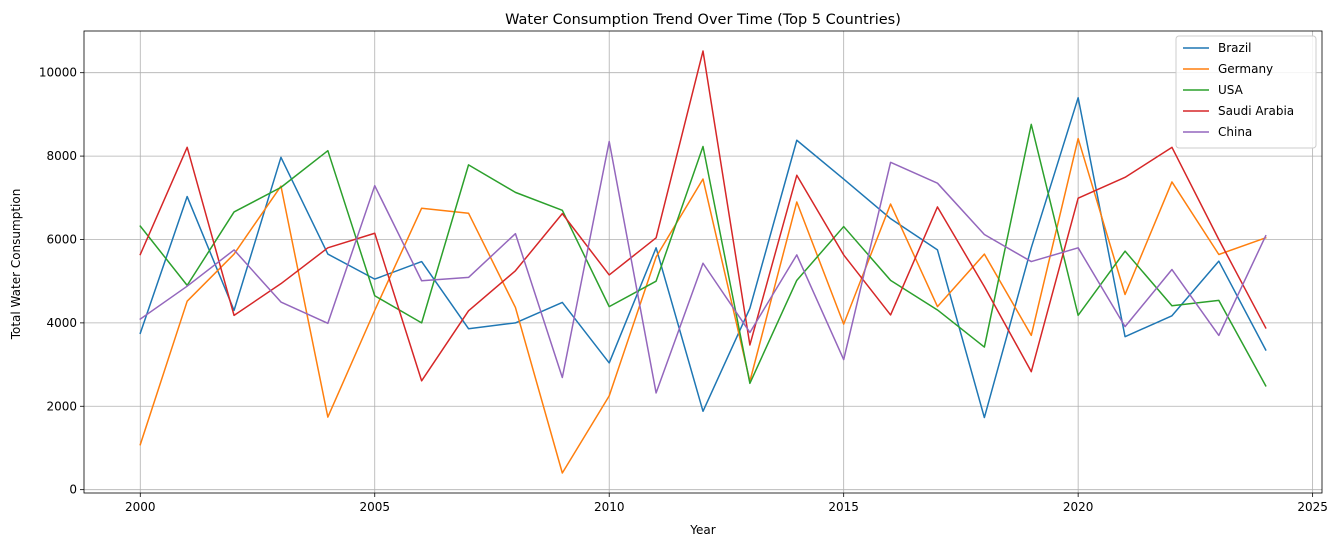  I want to click on y-tick-label: 8000, so click(61, 156).